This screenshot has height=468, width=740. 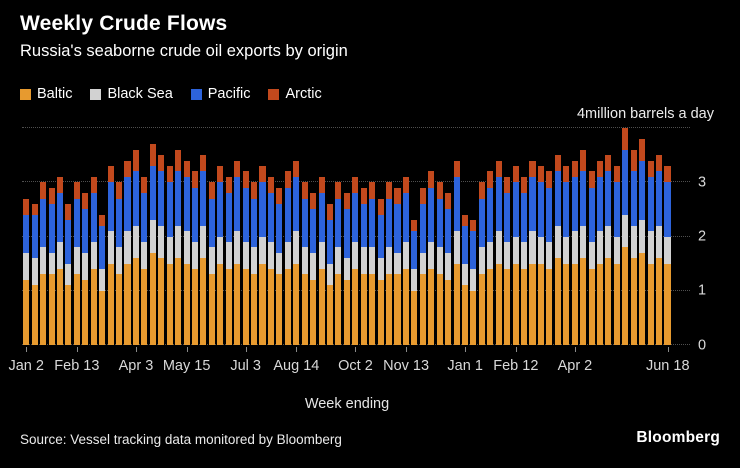 I want to click on page-title: Weekly Crude Flows, so click(x=124, y=23).